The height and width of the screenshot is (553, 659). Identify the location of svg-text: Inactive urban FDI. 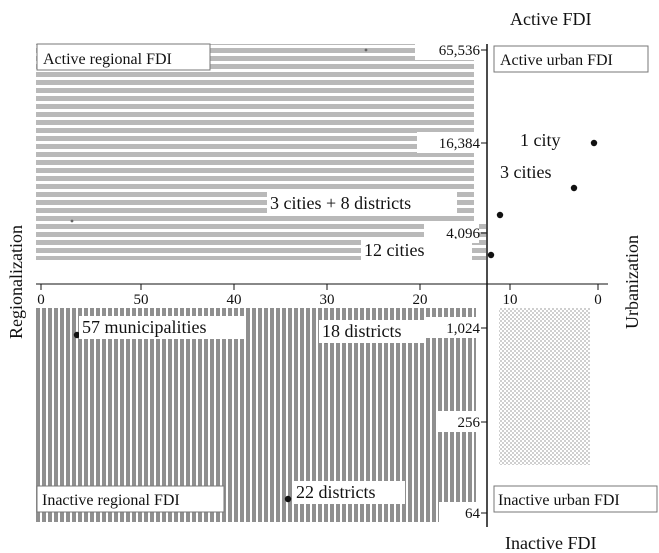
(559, 500).